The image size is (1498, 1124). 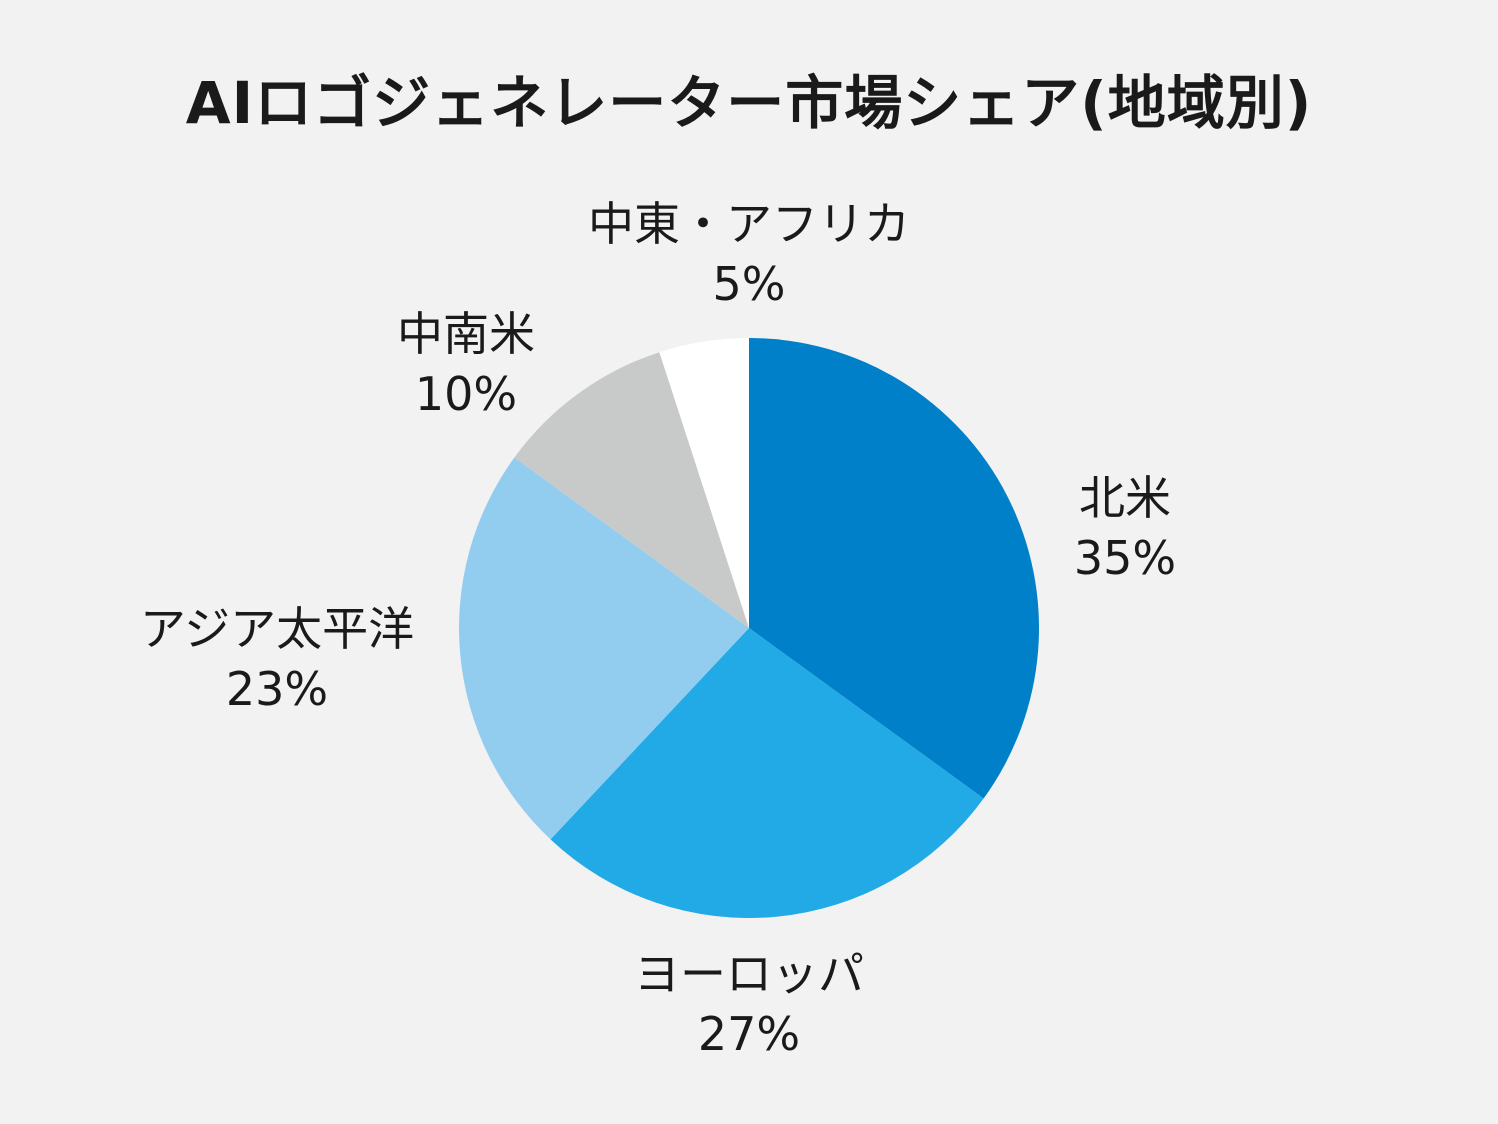 What do you see at coordinates (749, 224) in the screenshot?
I see `slice-label-name-5: 中東・アフリカ` at bounding box center [749, 224].